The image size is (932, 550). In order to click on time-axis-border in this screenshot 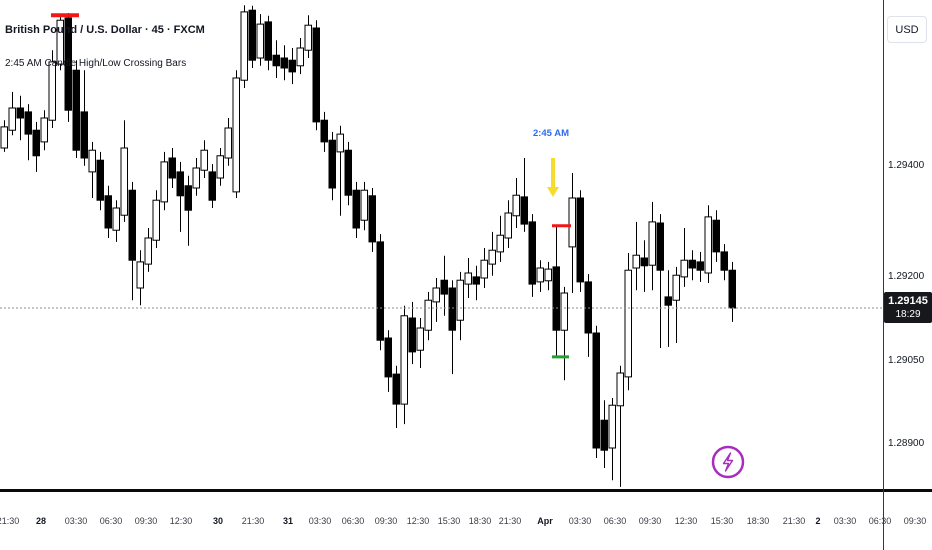, I will do `click(466, 490)`.